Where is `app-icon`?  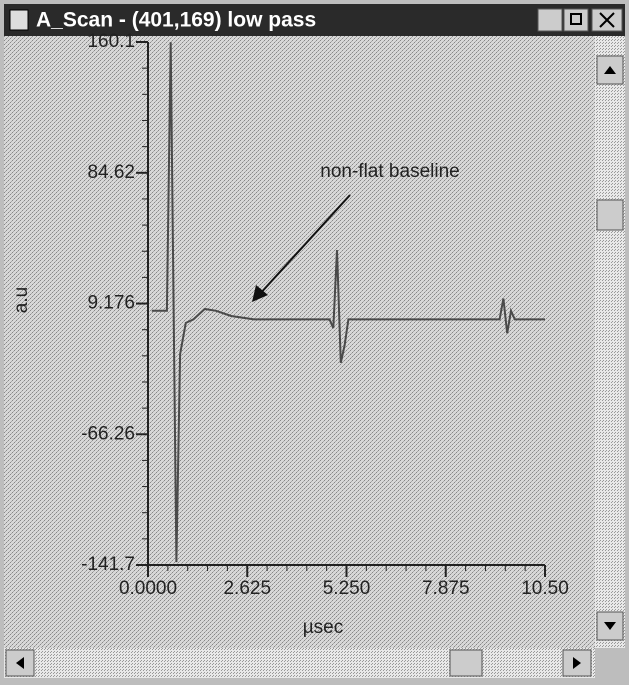
app-icon is located at coordinates (19, 20).